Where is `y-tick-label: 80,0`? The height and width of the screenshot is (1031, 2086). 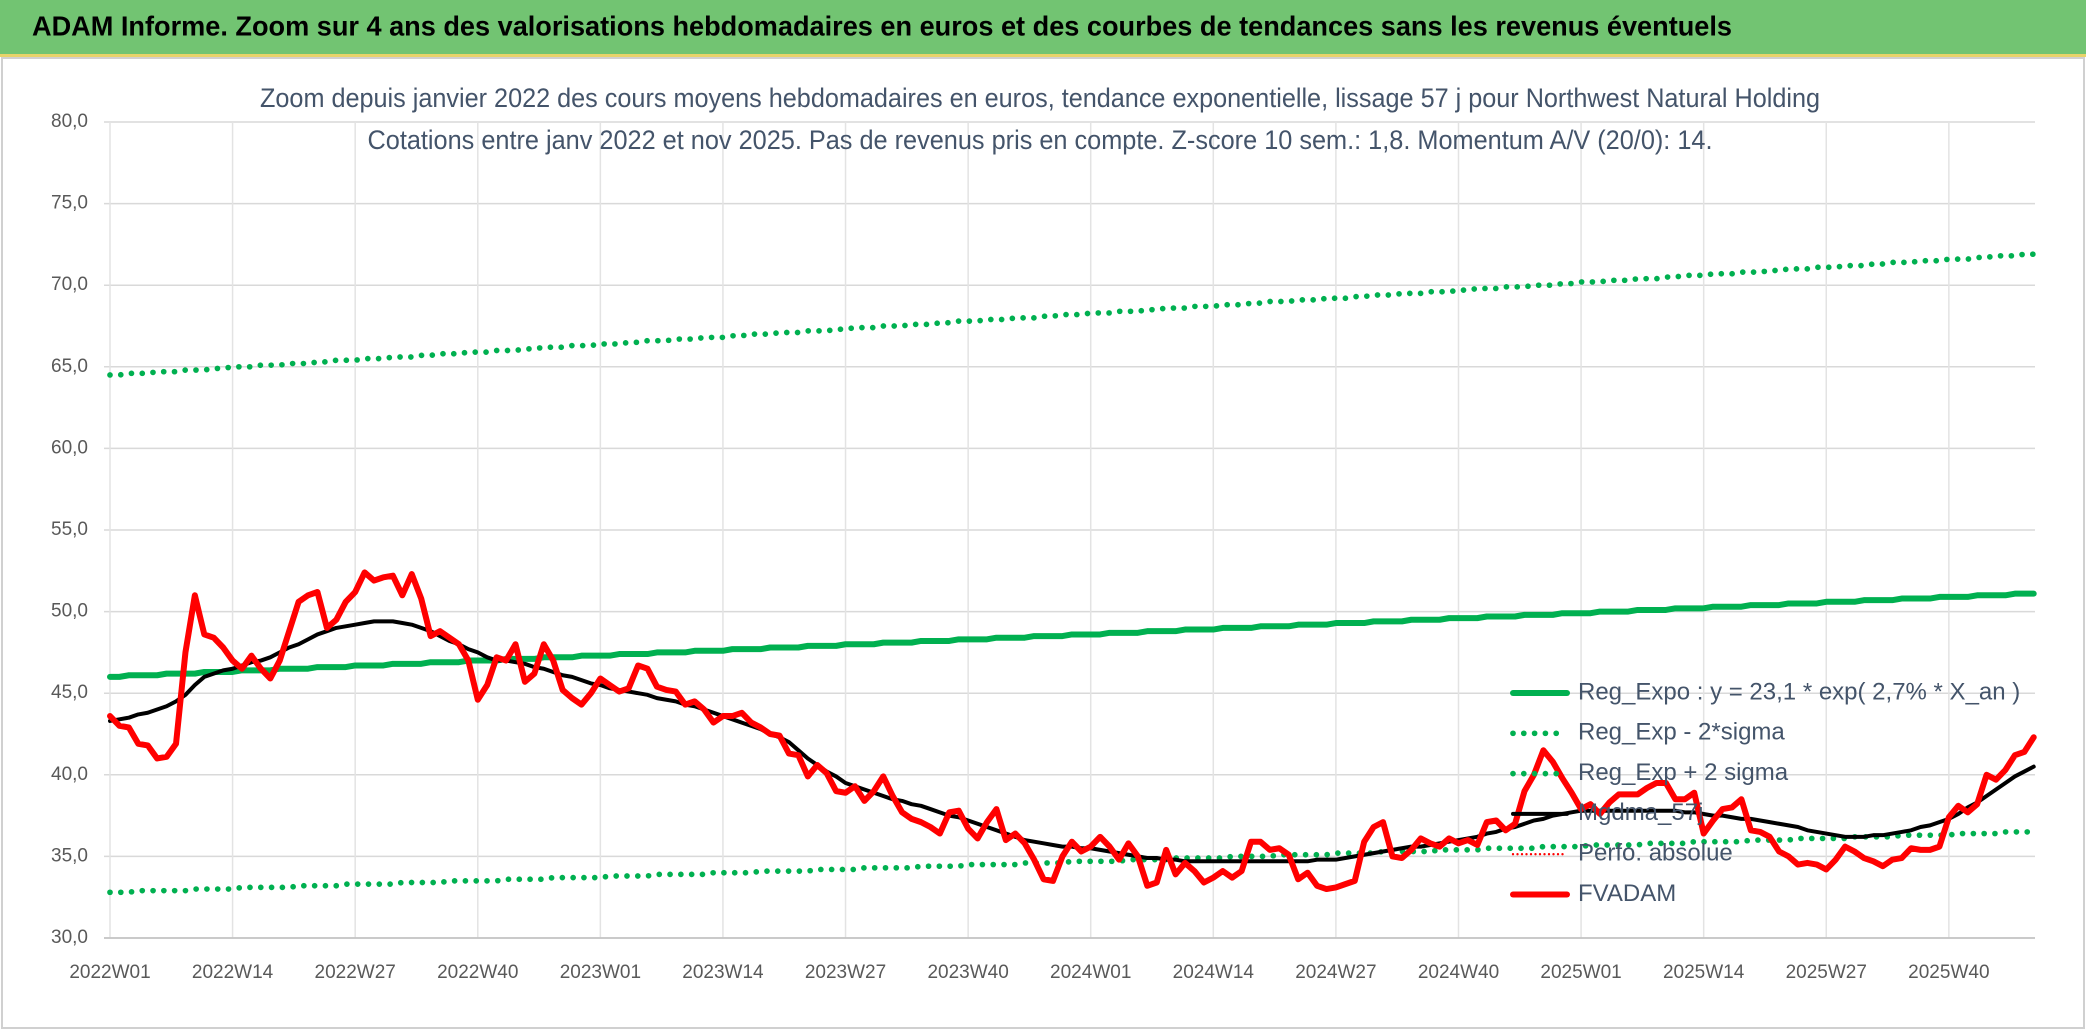
y-tick-label: 80,0 is located at coordinates (69, 121).